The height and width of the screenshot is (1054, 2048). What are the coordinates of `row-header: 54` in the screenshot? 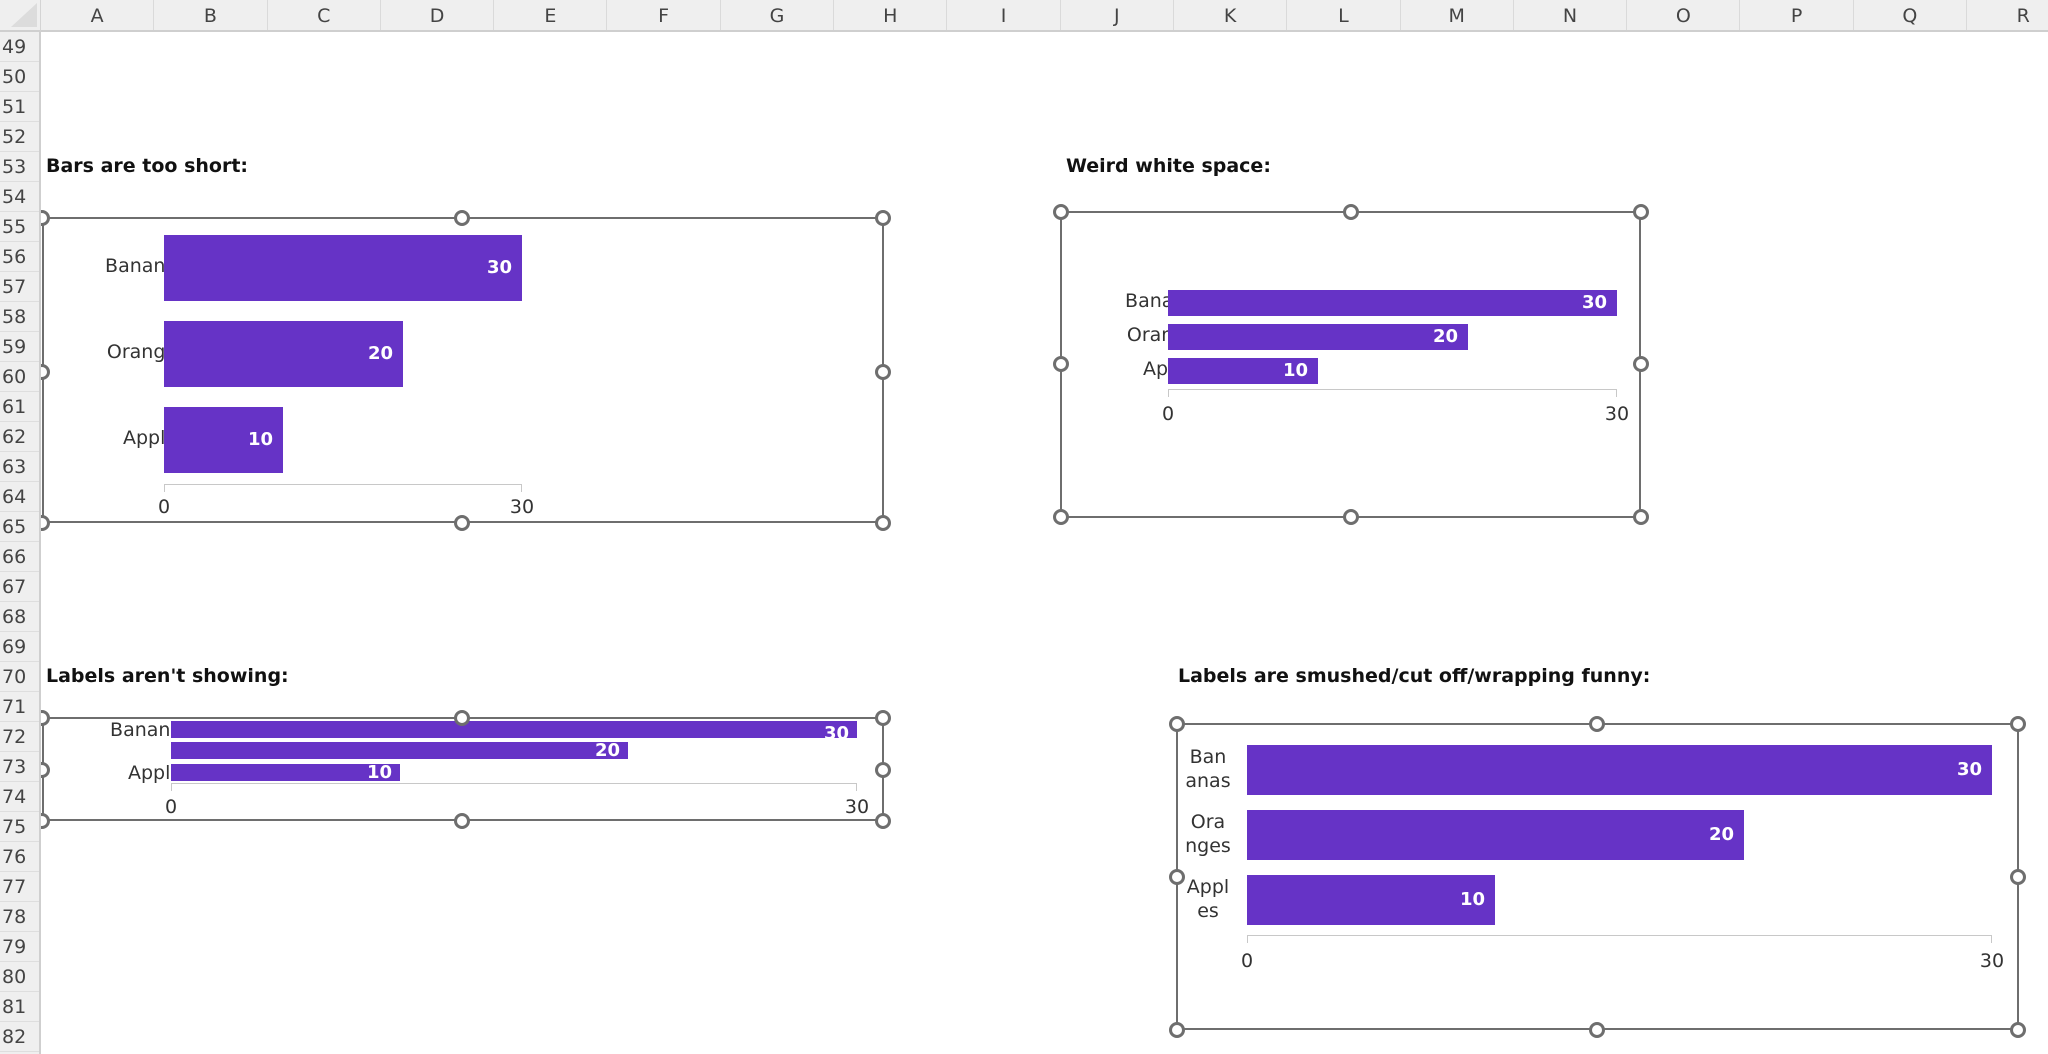 It's located at (19, 197).